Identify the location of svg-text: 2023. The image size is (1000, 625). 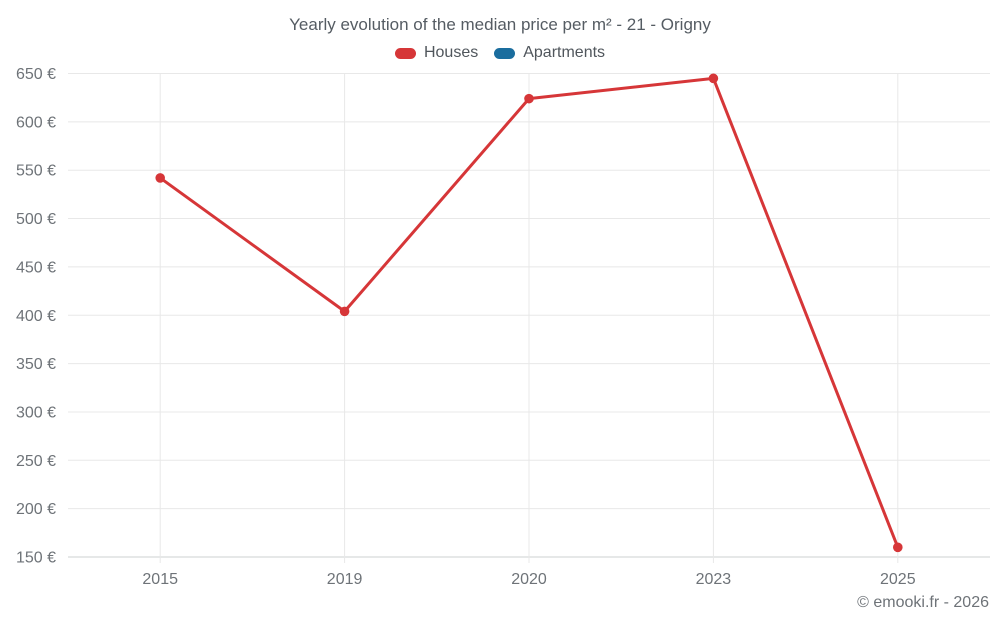
(714, 579).